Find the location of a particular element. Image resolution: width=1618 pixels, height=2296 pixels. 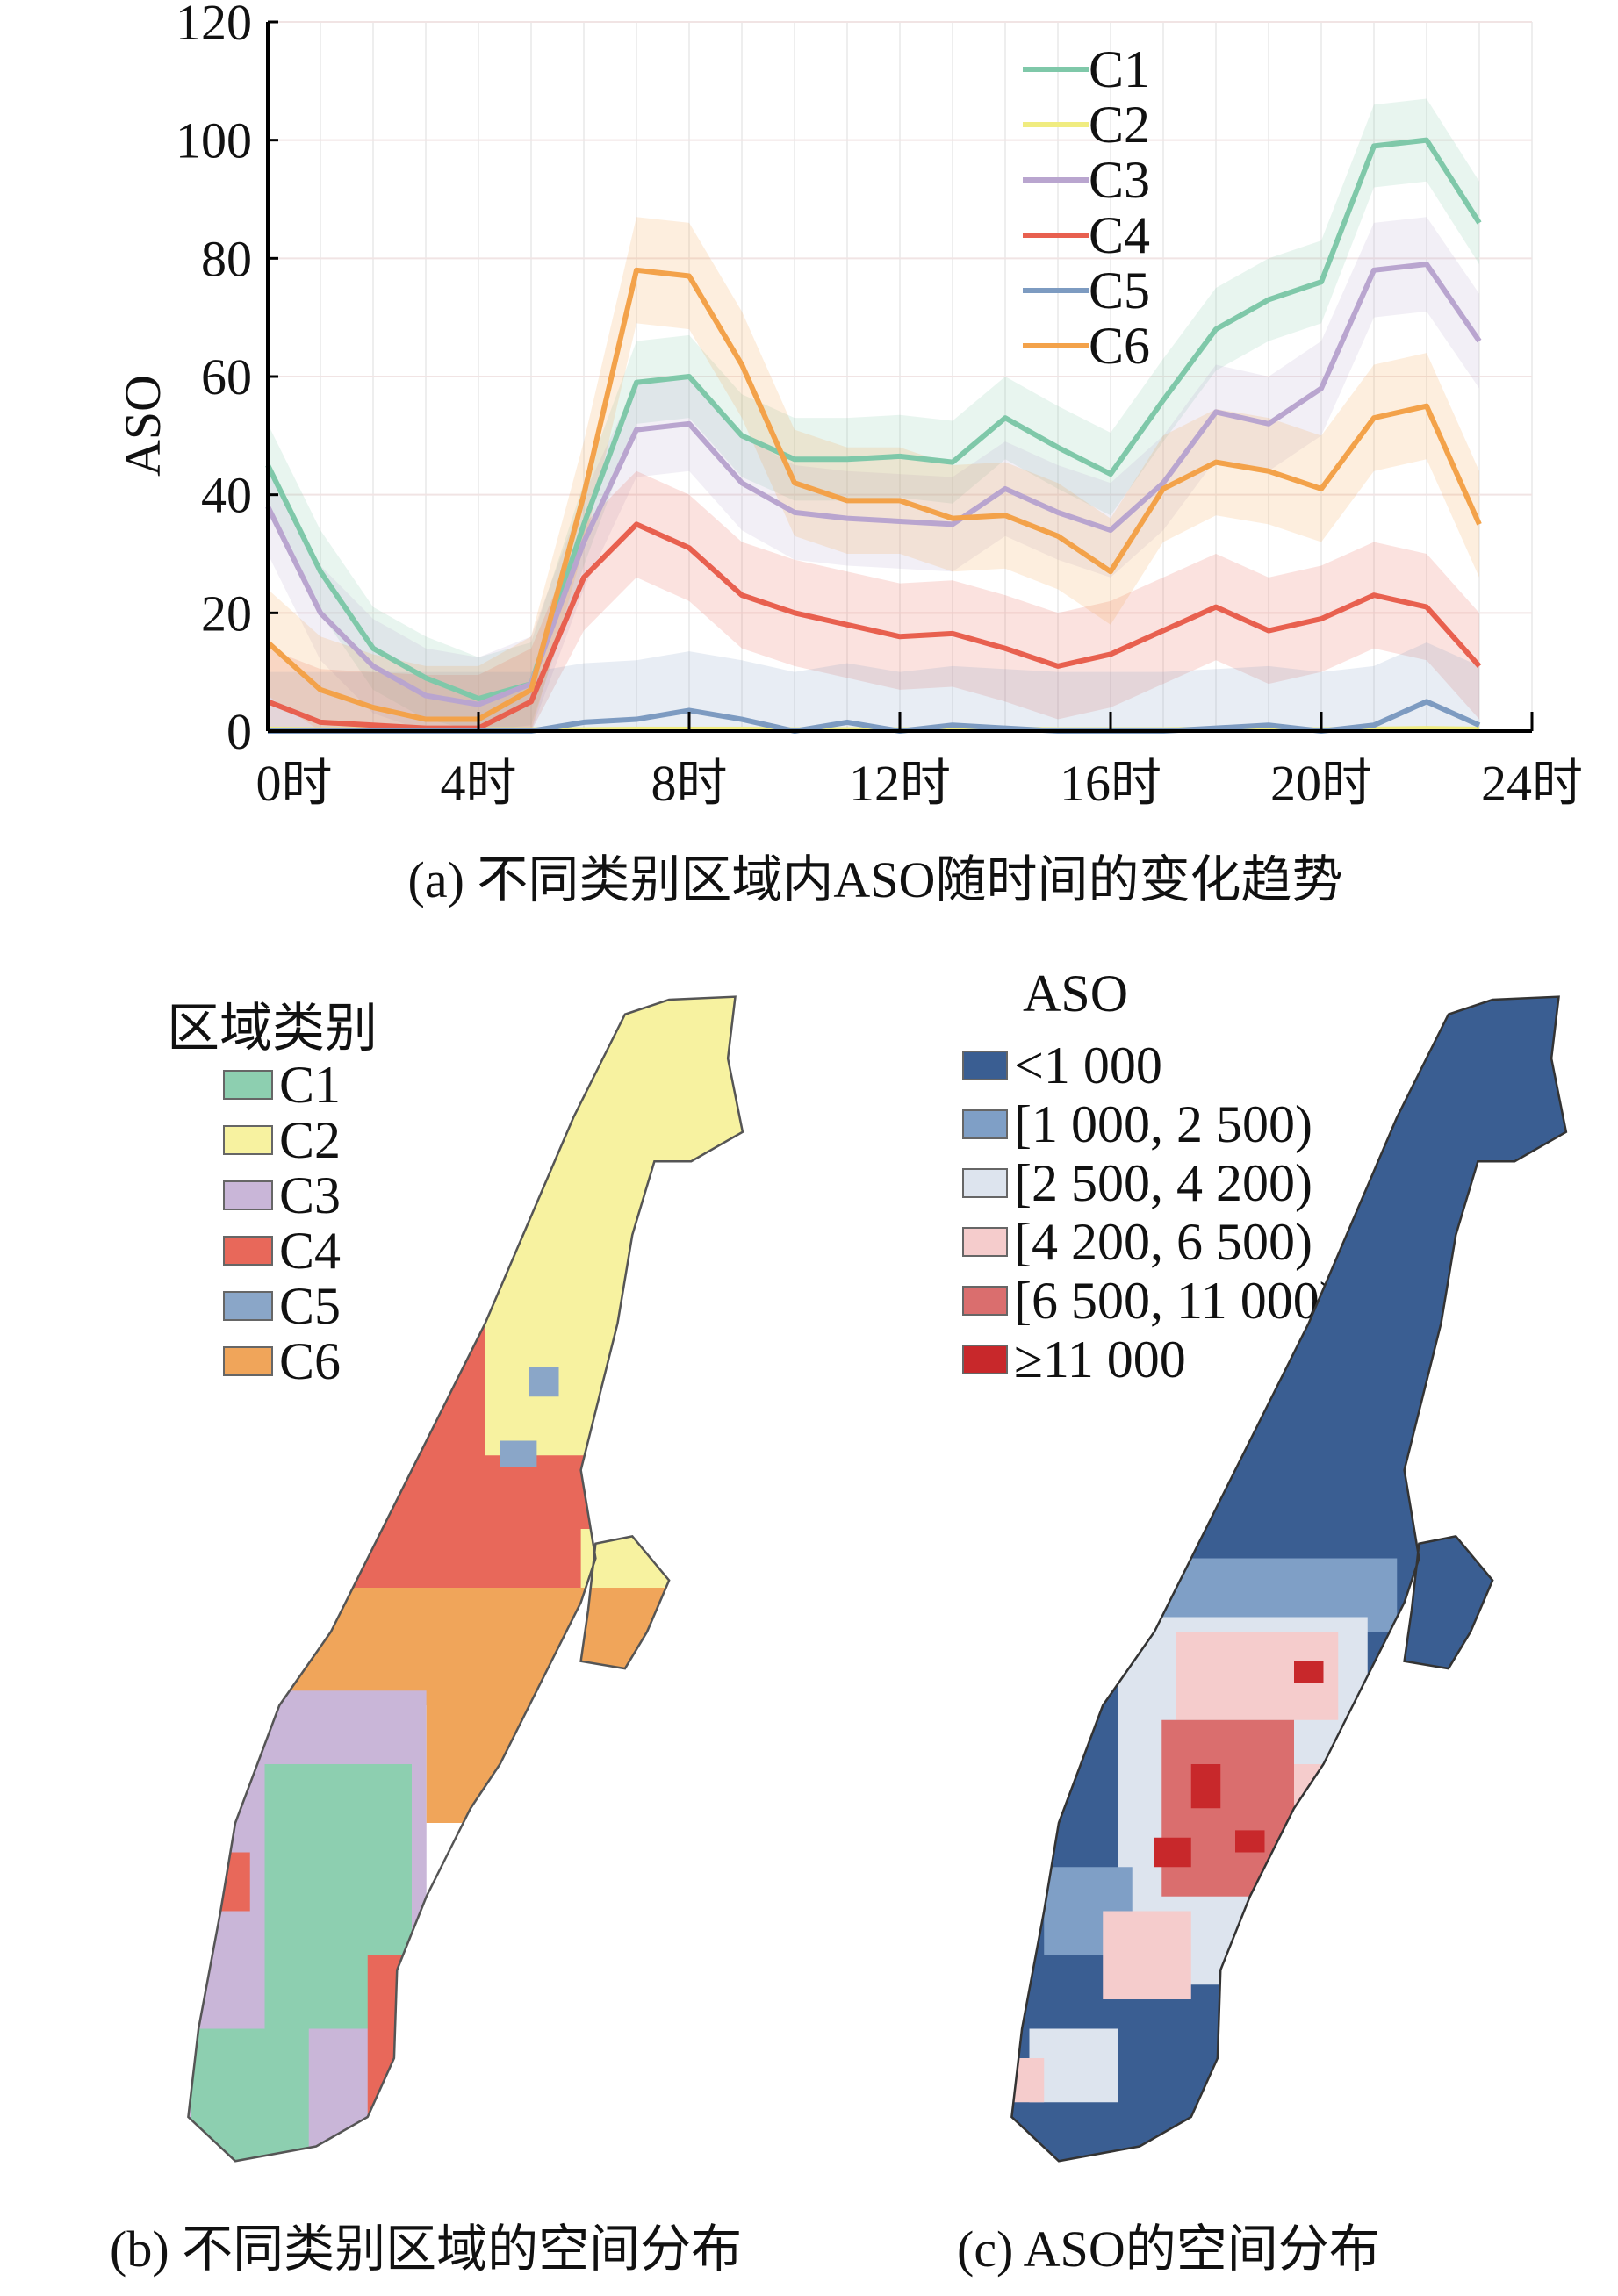

map-b-caption: (b) 不同类别区域的空间分布 is located at coordinates (426, 2249).